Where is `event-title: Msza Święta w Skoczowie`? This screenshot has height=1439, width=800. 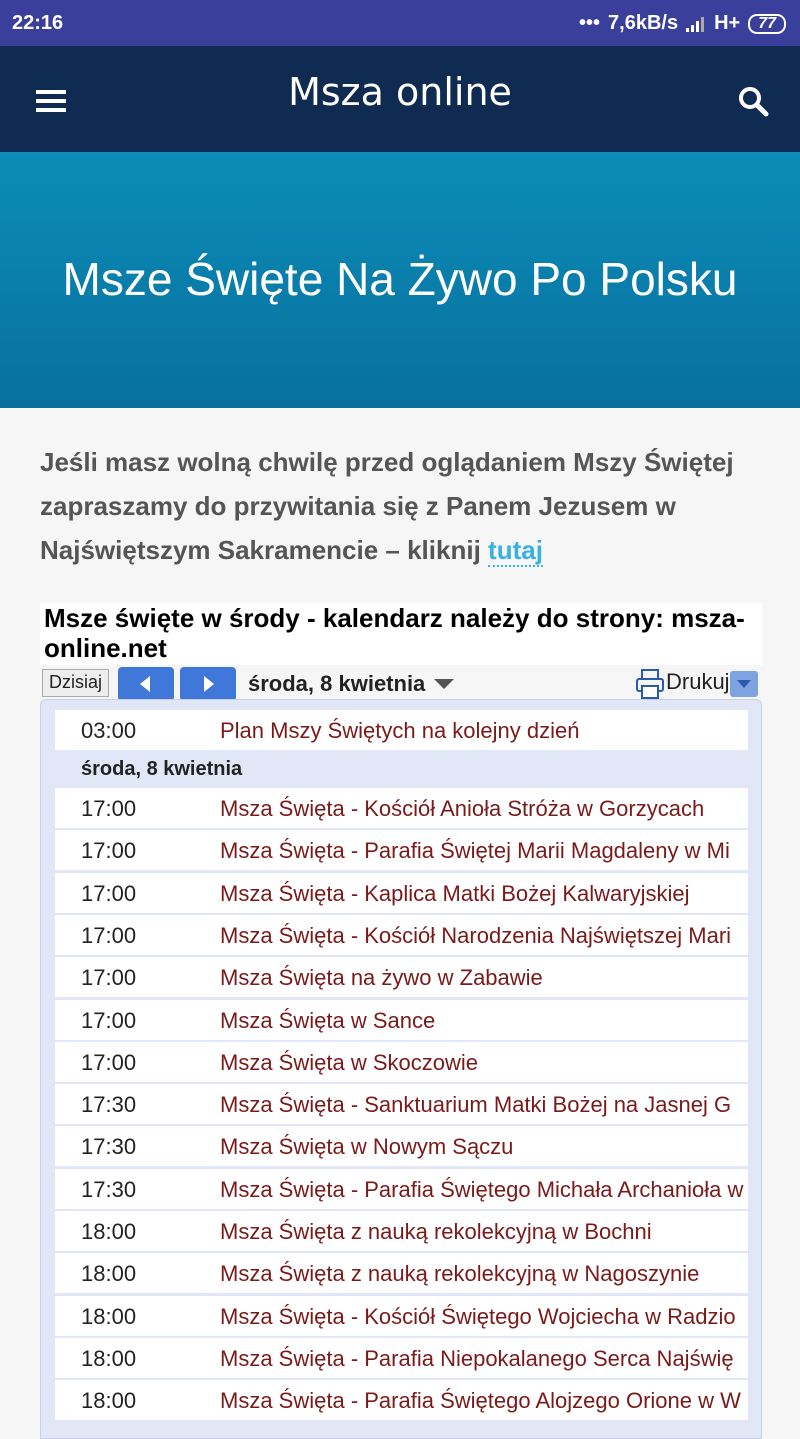 event-title: Msza Święta w Skoczowie is located at coordinates (349, 1062).